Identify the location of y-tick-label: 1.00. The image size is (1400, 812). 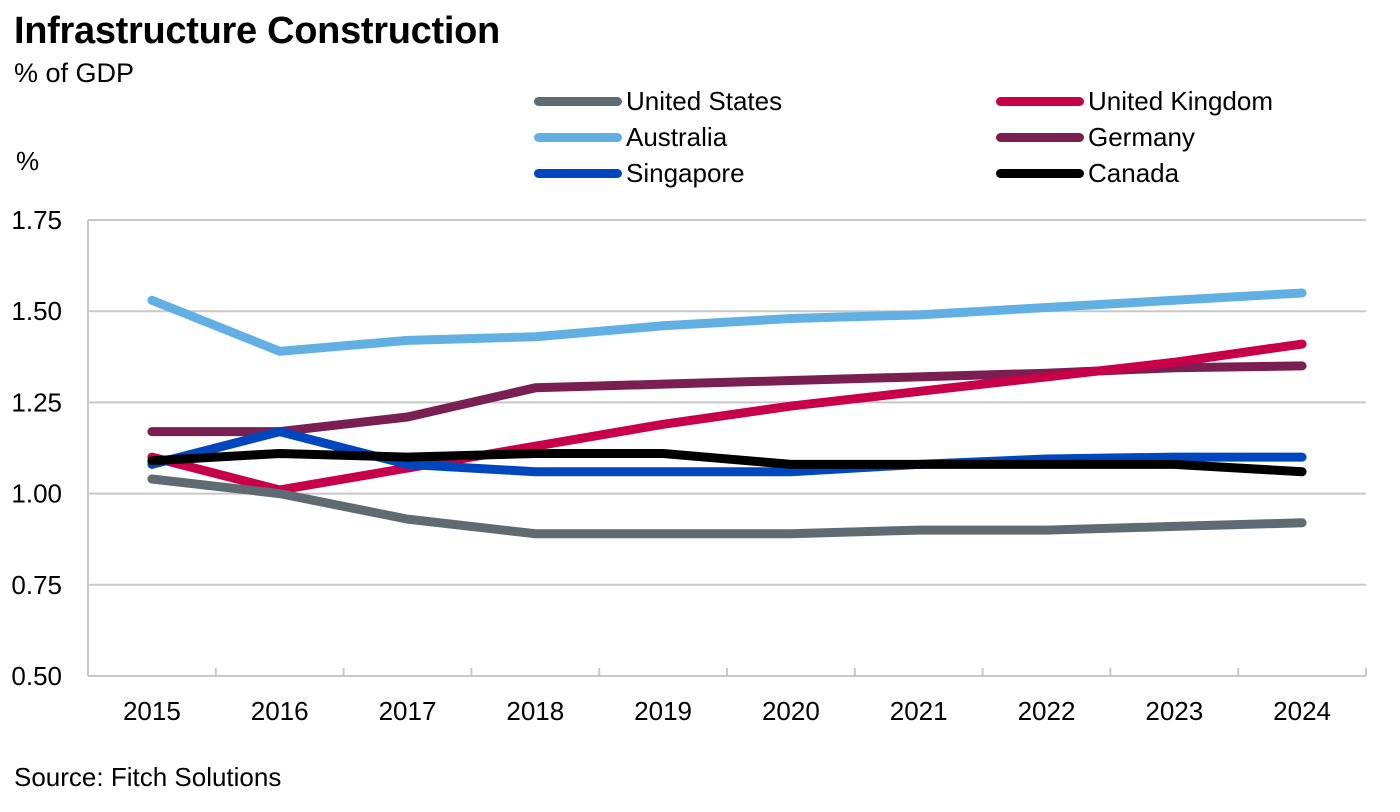
(36, 494).